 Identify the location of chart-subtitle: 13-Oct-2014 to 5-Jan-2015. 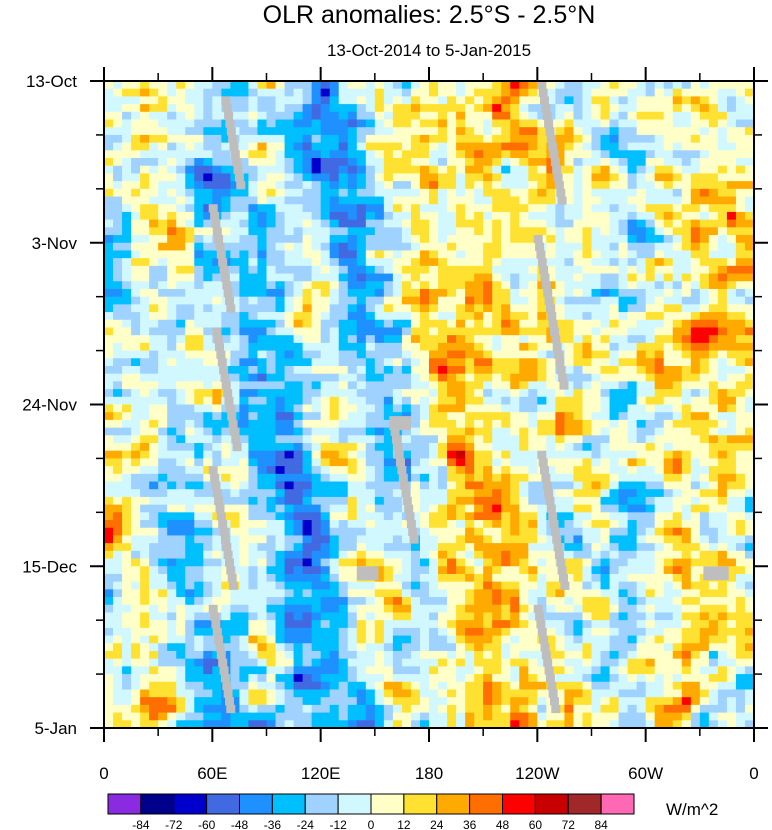
(429, 50).